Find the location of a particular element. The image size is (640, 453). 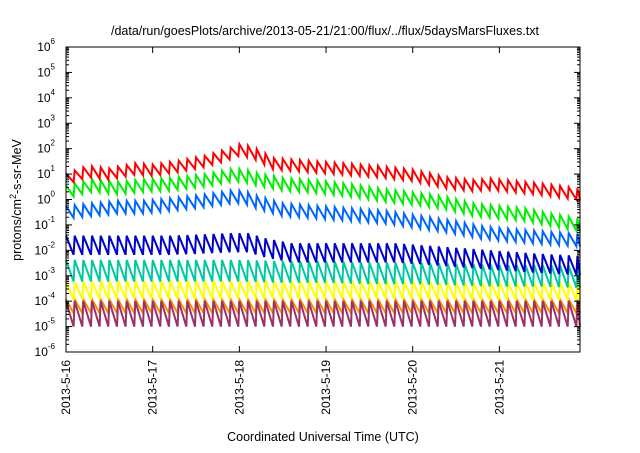

y-axis-label-sup: 2 is located at coordinates (13, 196).